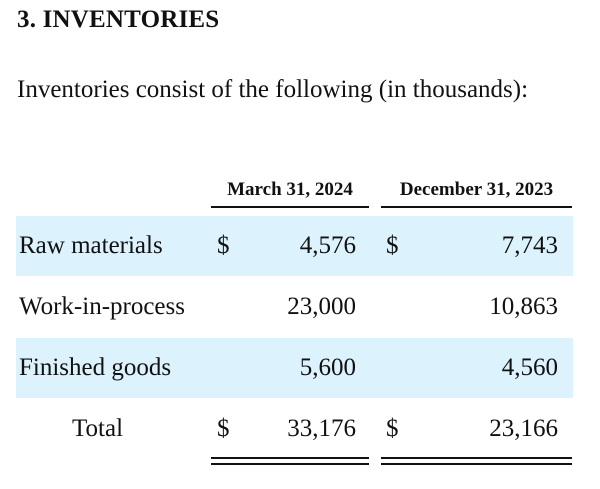  I want to click on row-label: Finished goods, so click(95, 367).